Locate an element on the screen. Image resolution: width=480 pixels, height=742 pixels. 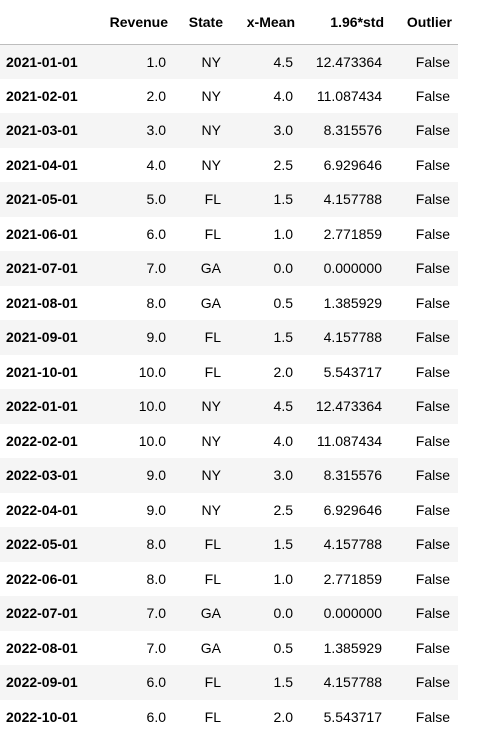
cell-revenue: 8.0 is located at coordinates (137, 579).